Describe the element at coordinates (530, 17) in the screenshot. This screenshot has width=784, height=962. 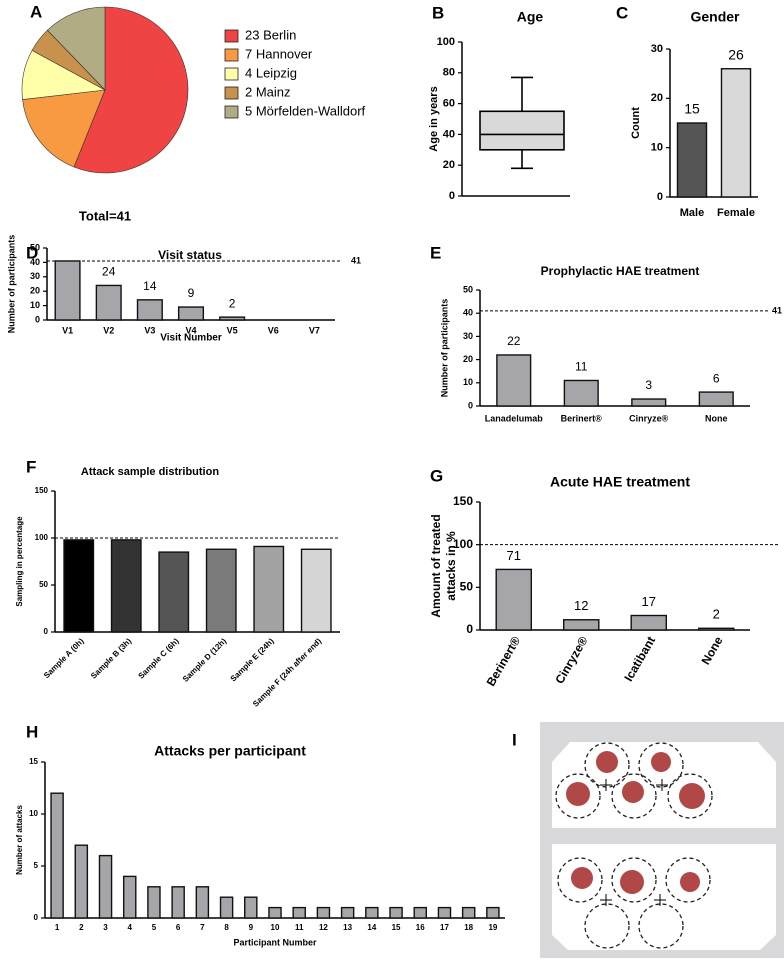
I see `chart-title: Age` at that location.